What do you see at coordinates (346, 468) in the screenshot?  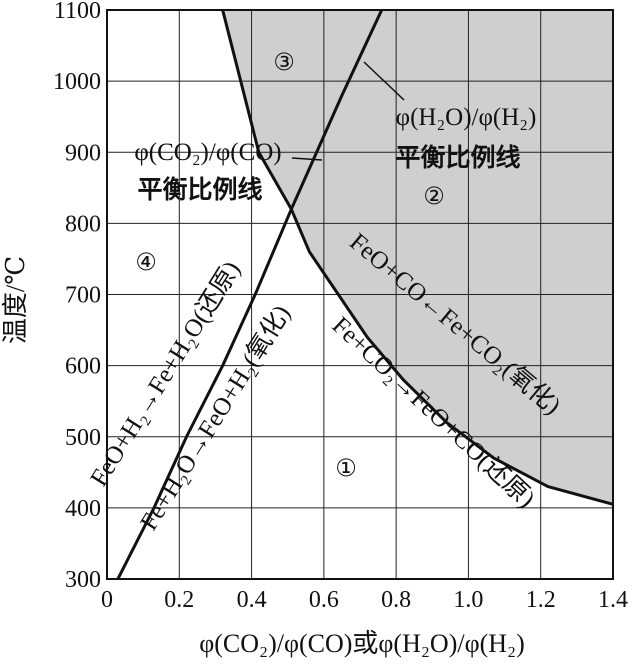 I see `region-label-1: ①` at bounding box center [346, 468].